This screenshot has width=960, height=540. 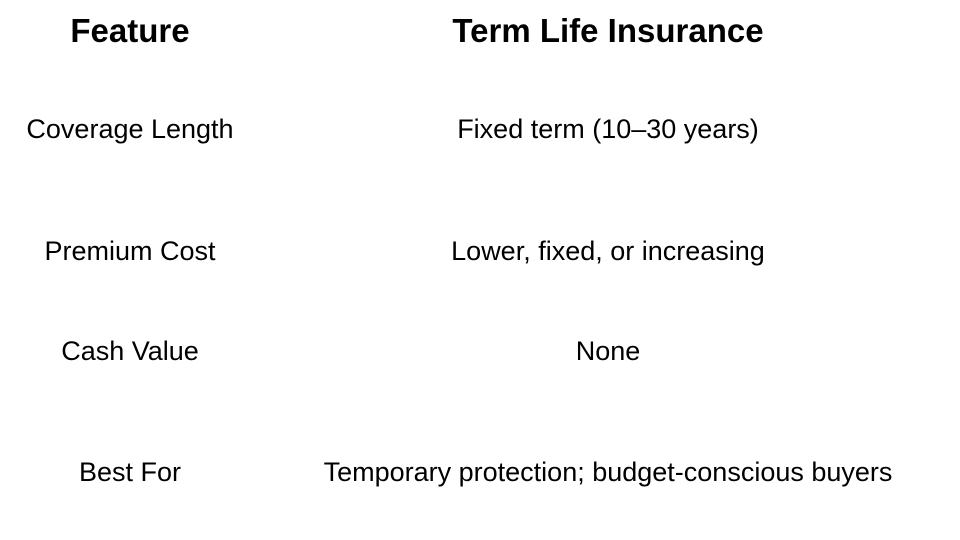 I want to click on table-row: Premium Cost Lower, fixed, or increasing, so click(x=480, y=251).